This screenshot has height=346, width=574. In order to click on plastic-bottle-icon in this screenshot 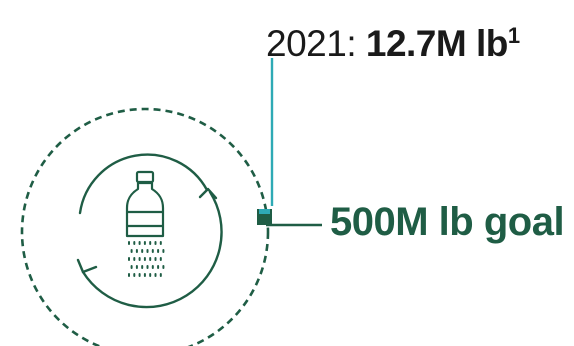, I will do `click(145, 204)`.